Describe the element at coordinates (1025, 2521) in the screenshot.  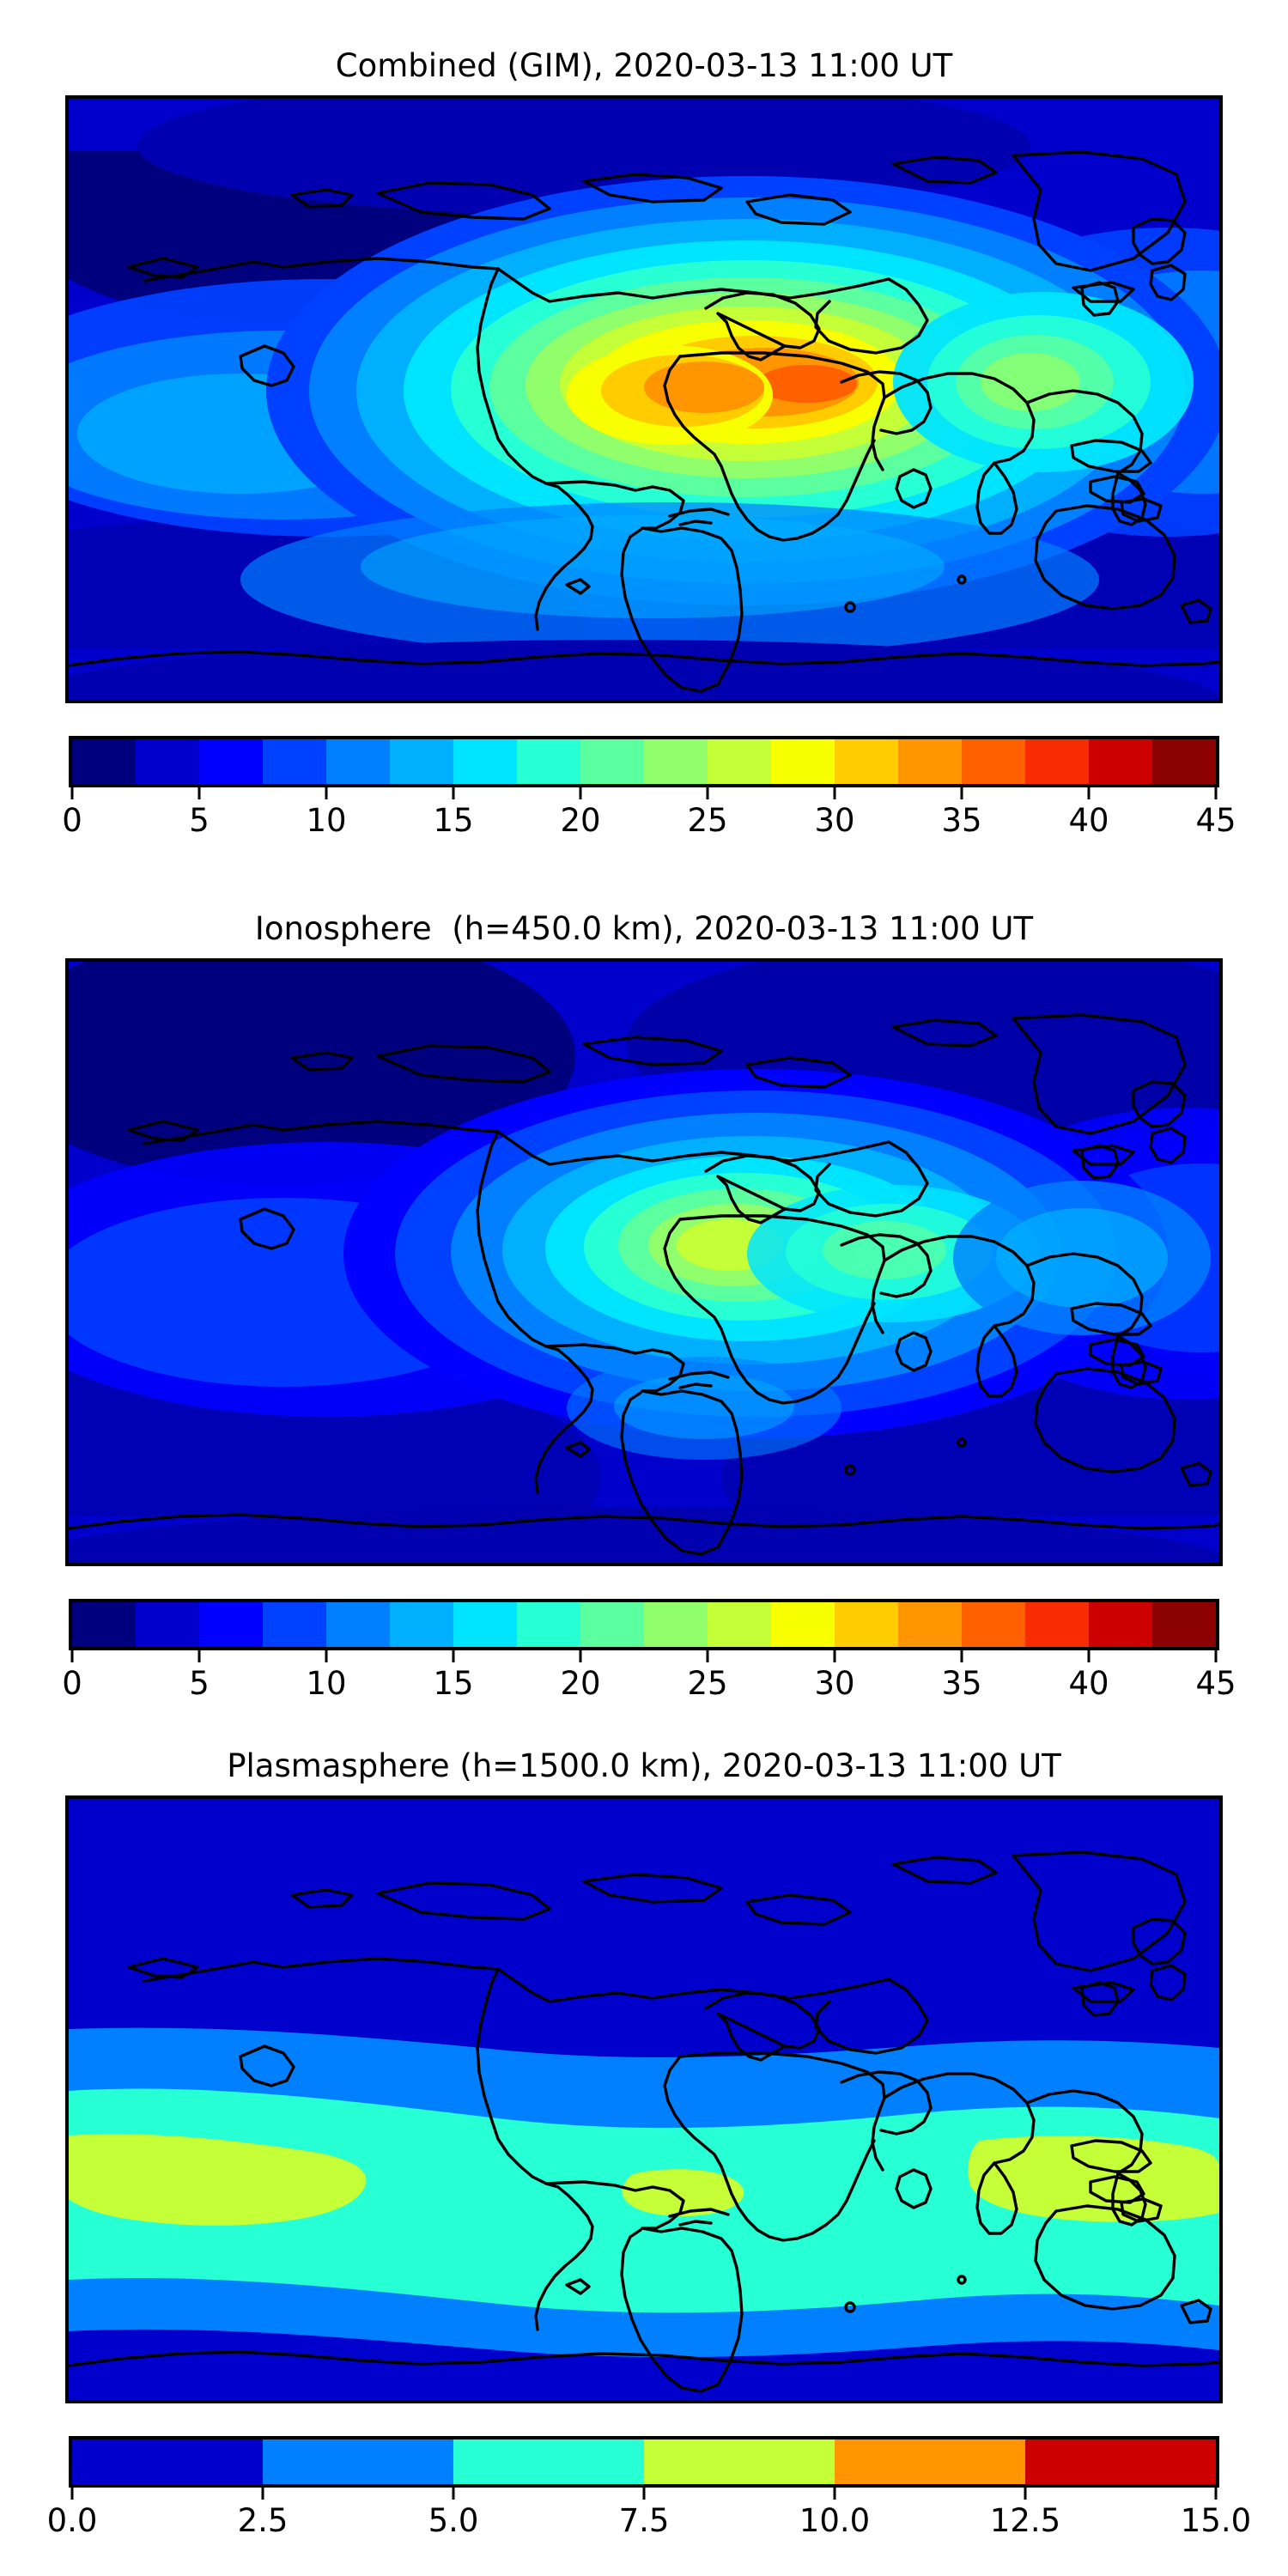
I see `colorbar-tick-label-5: 12.5` at that location.